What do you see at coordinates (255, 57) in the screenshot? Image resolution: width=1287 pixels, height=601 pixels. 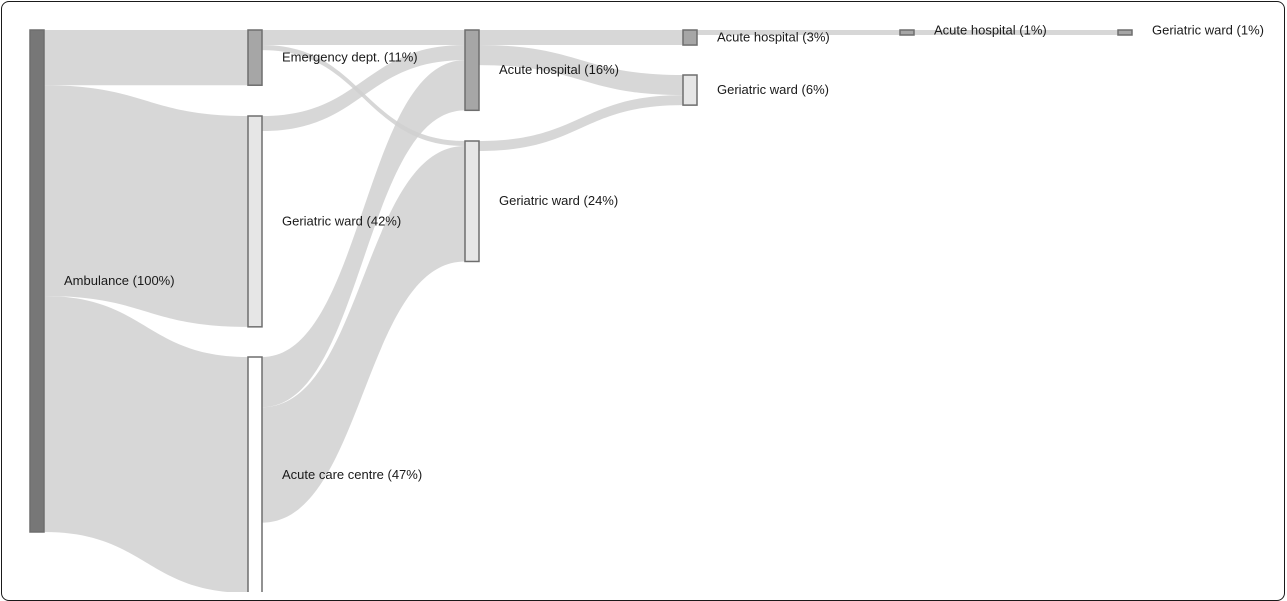 I see `sankey-node-ed1` at bounding box center [255, 57].